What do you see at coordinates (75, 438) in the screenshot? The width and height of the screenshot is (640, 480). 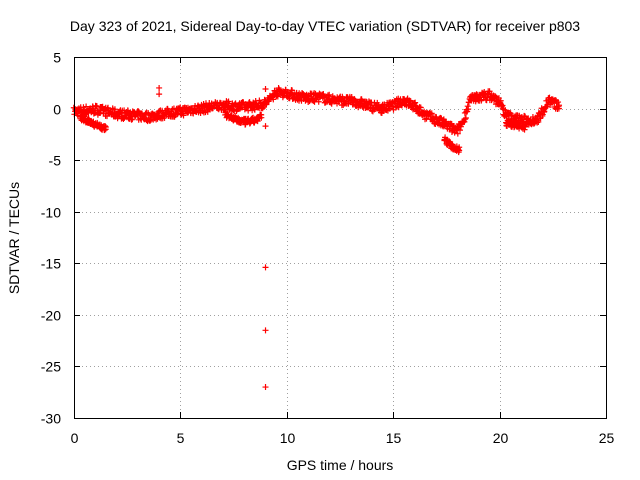 I see `x-tick-label: 0` at bounding box center [75, 438].